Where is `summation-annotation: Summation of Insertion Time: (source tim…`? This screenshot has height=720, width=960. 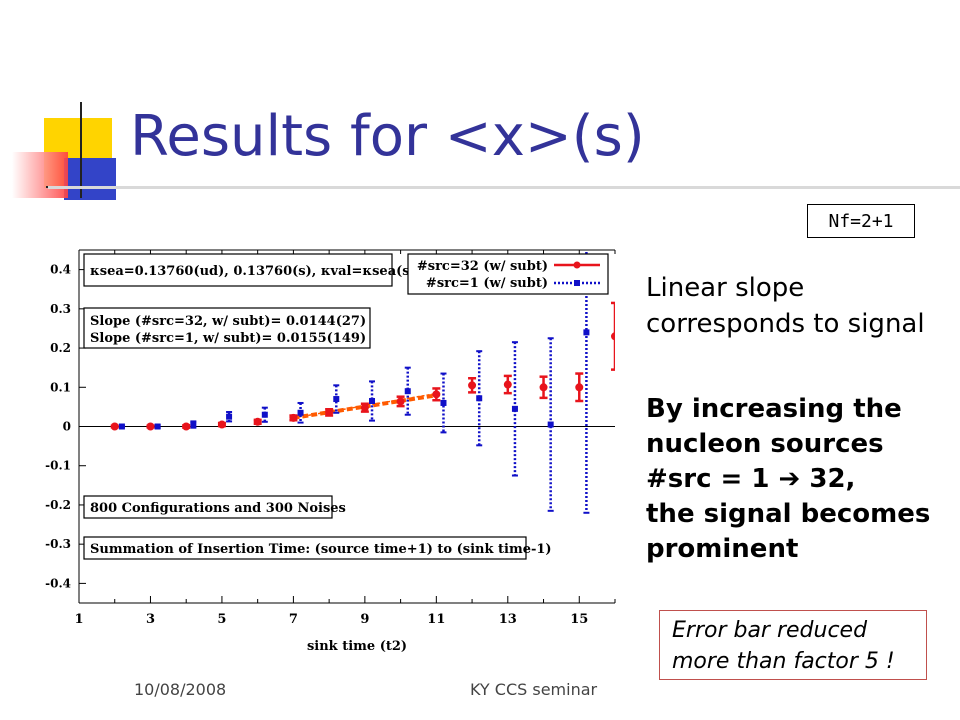 summation-annotation: Summation of Insertion Time: (source tim… is located at coordinates (321, 549).